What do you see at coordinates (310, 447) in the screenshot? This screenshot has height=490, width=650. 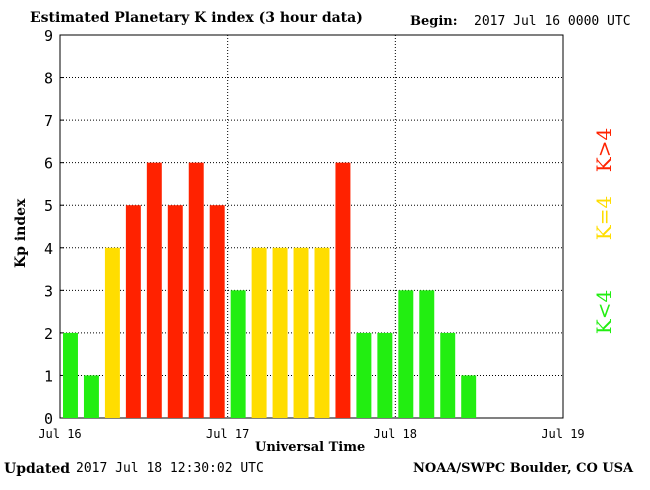 I see `x-axis-label: Universal Time` at bounding box center [310, 447].